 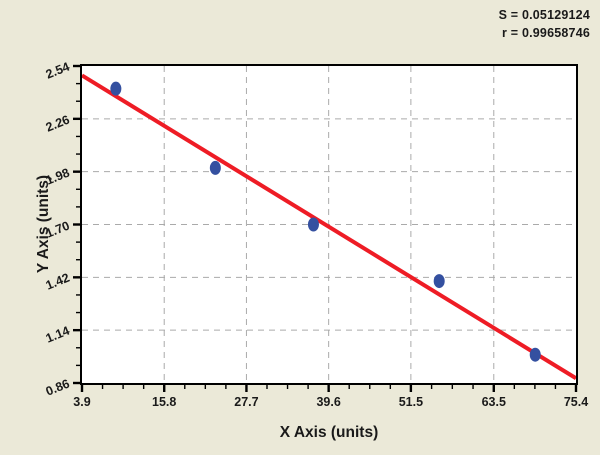 What do you see at coordinates (246, 402) in the screenshot?
I see `x-tick-label: 27.7` at bounding box center [246, 402].